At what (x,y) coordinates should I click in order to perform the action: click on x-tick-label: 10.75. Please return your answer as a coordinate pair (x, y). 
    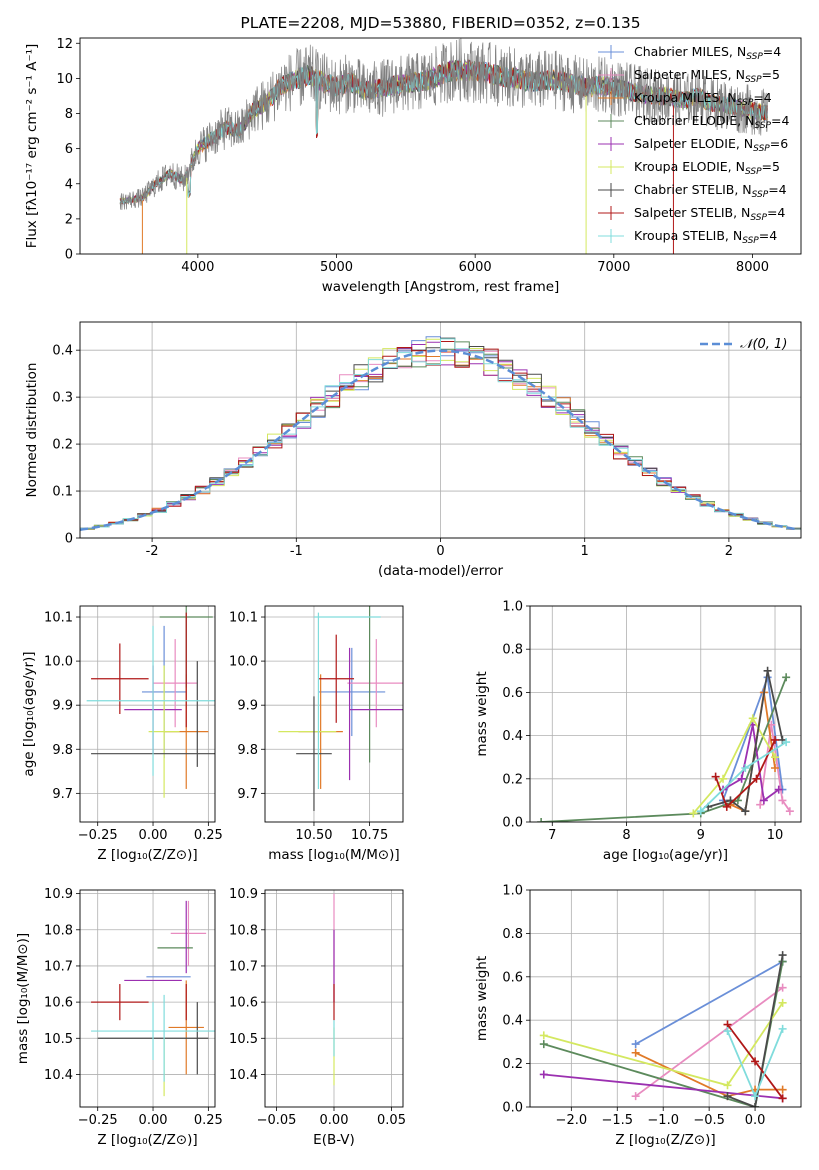
    Looking at the image, I should click on (369, 835).